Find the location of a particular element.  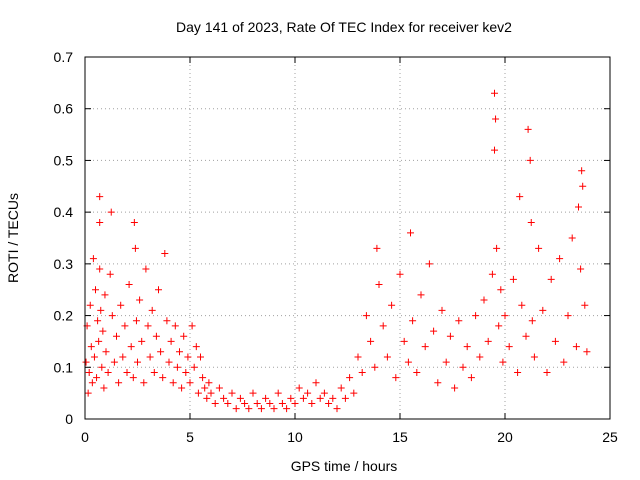

x-tick-label: 0 is located at coordinates (85, 437).